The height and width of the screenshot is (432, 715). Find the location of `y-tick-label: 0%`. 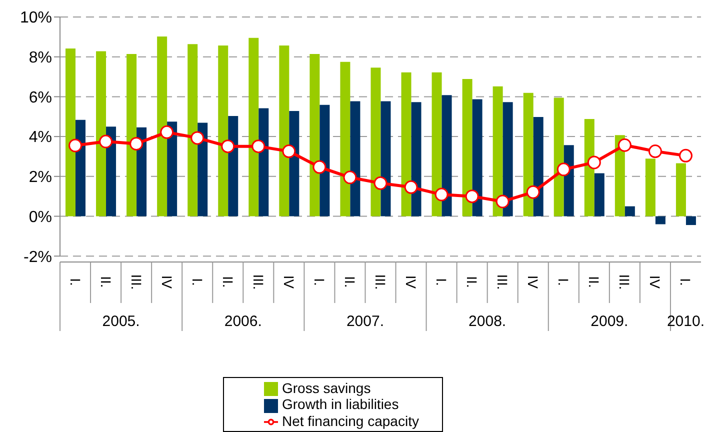

y-tick-label: 0% is located at coordinates (40, 217).